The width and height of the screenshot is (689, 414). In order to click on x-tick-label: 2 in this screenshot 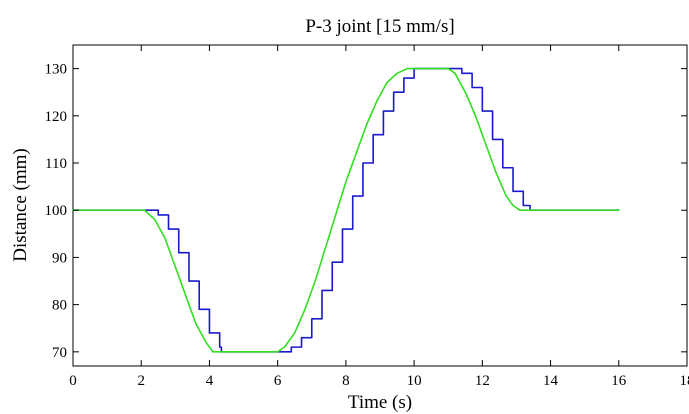, I will do `click(141, 381)`.